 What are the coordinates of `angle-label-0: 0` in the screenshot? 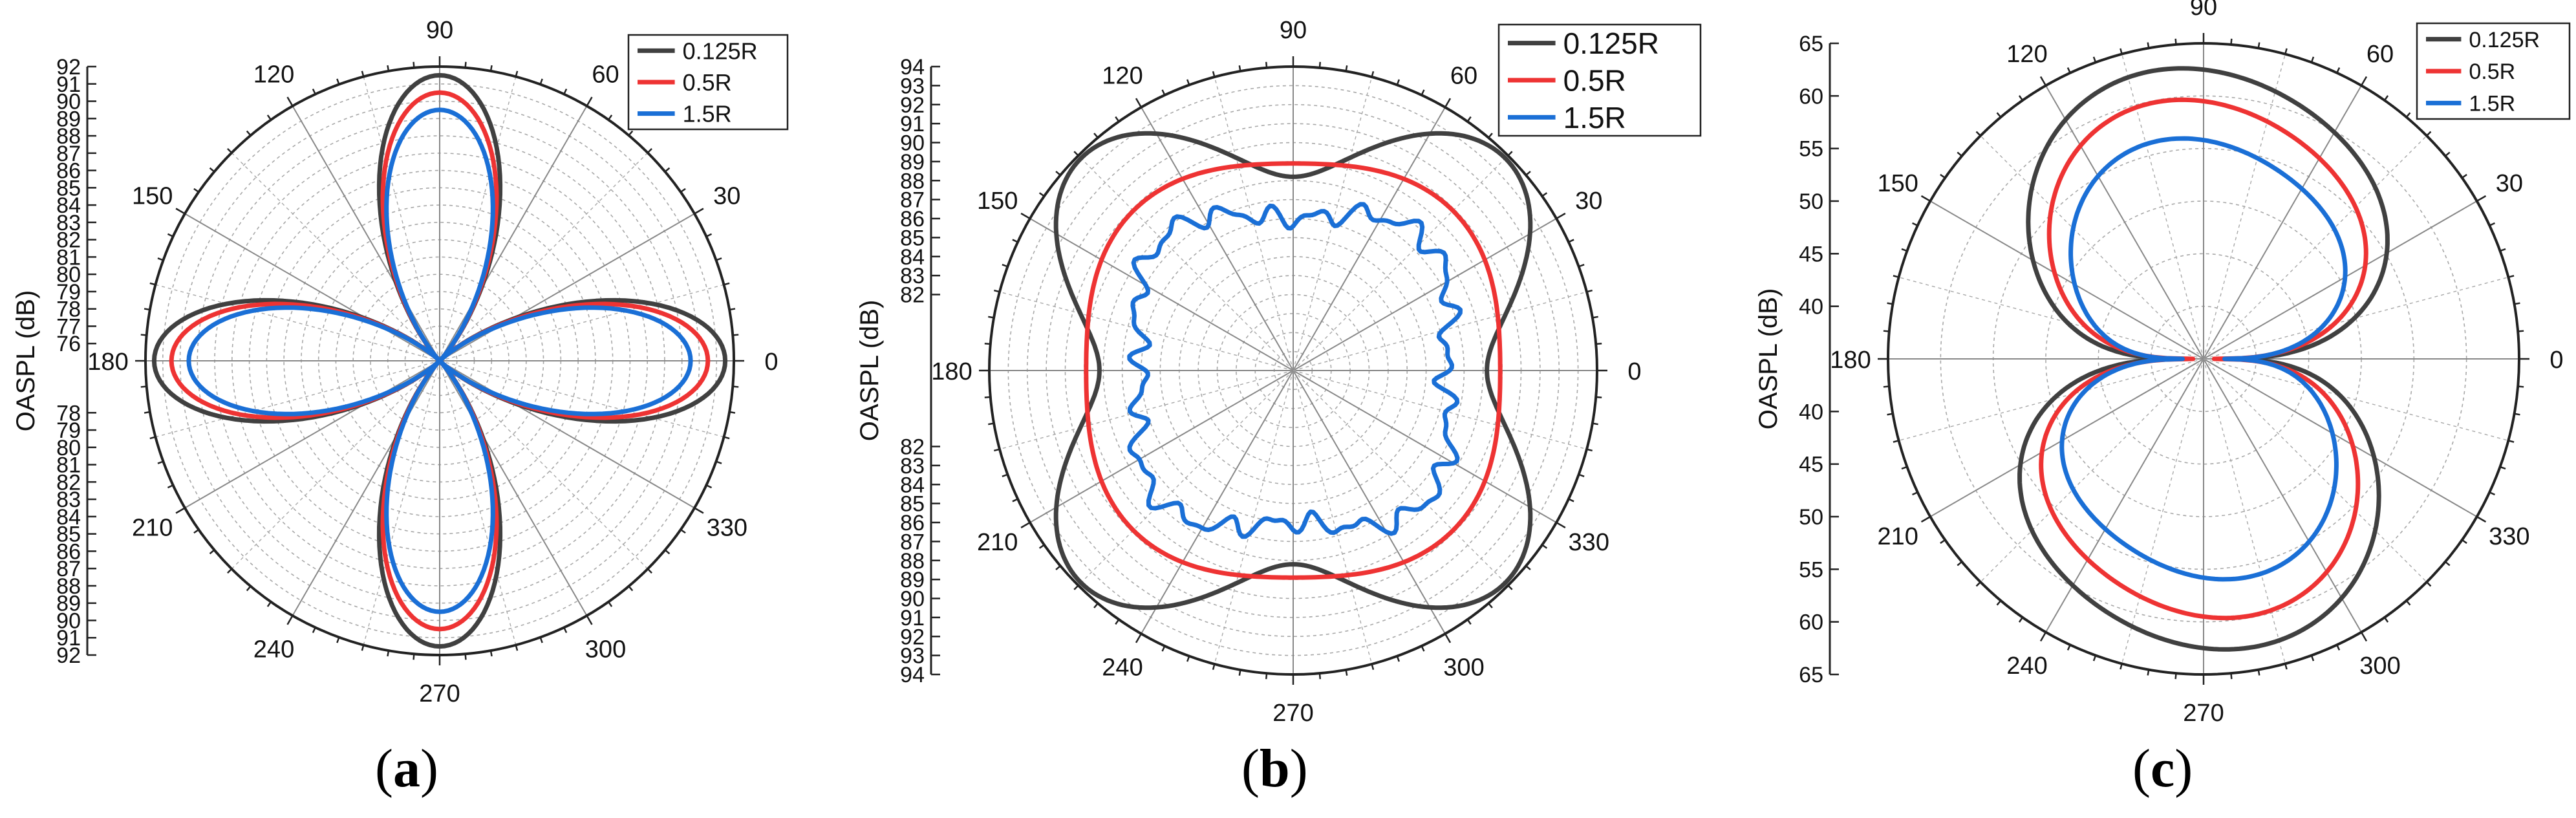 It's located at (1634, 371).